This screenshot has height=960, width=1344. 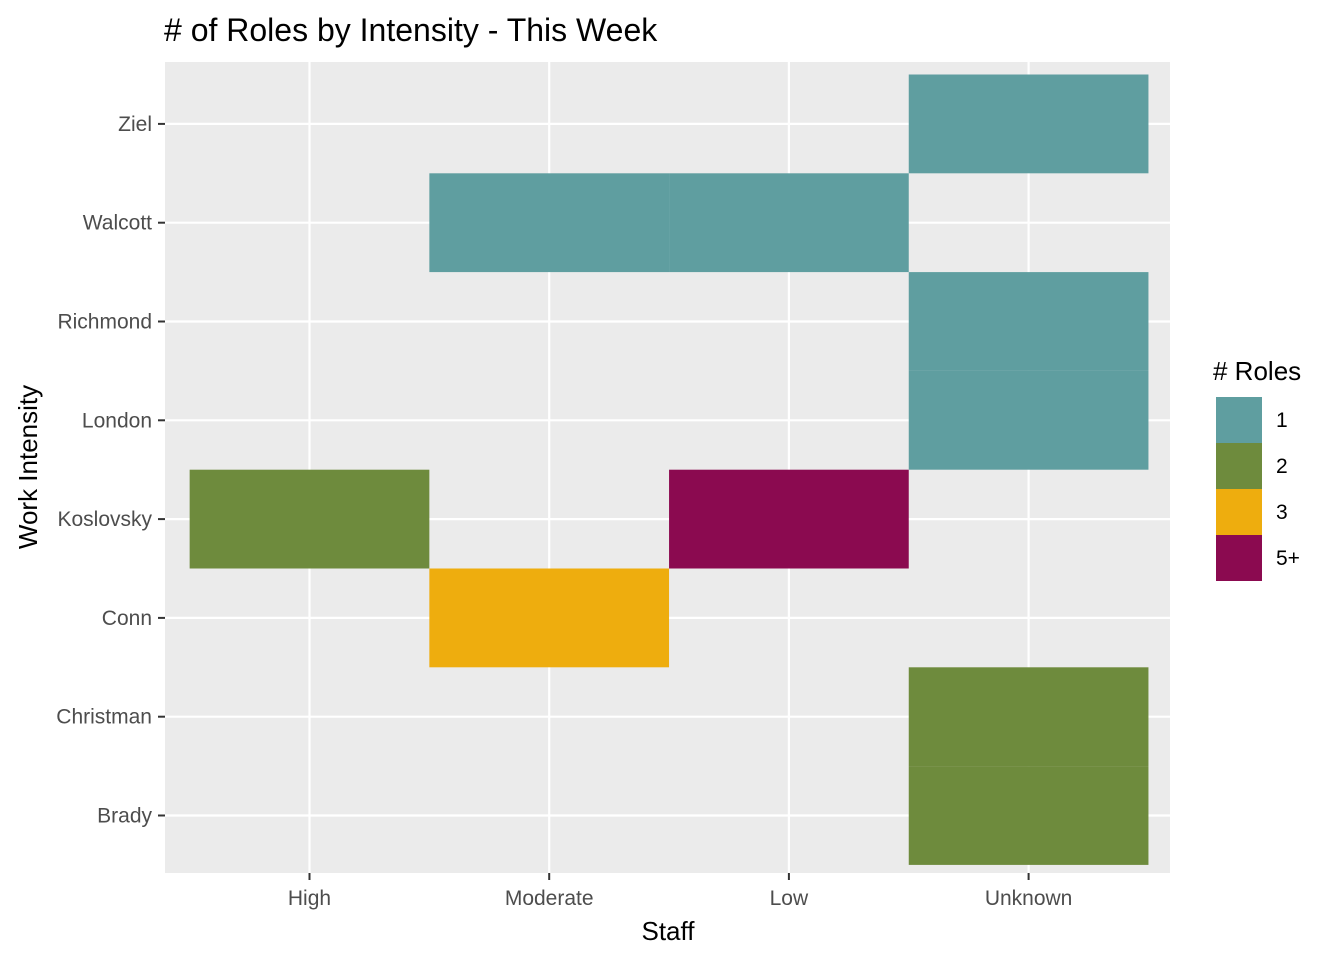 What do you see at coordinates (309, 898) in the screenshot?
I see `x-tick-label: High` at bounding box center [309, 898].